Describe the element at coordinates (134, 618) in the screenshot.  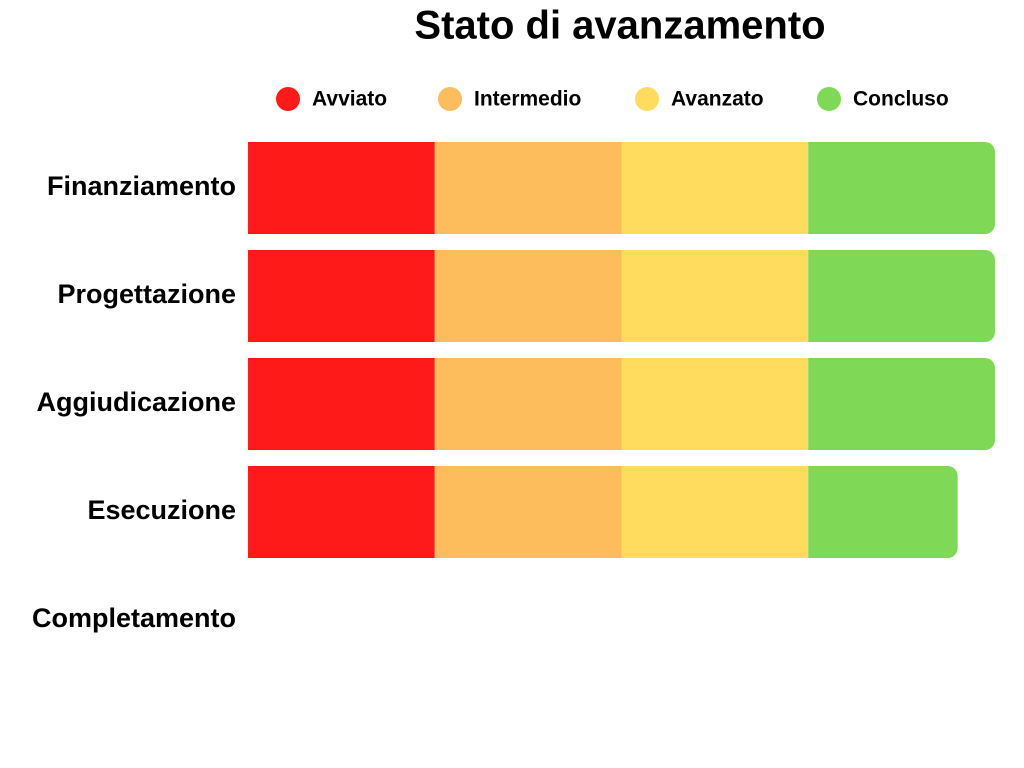
I see `y-tick-label: Completamento` at that location.